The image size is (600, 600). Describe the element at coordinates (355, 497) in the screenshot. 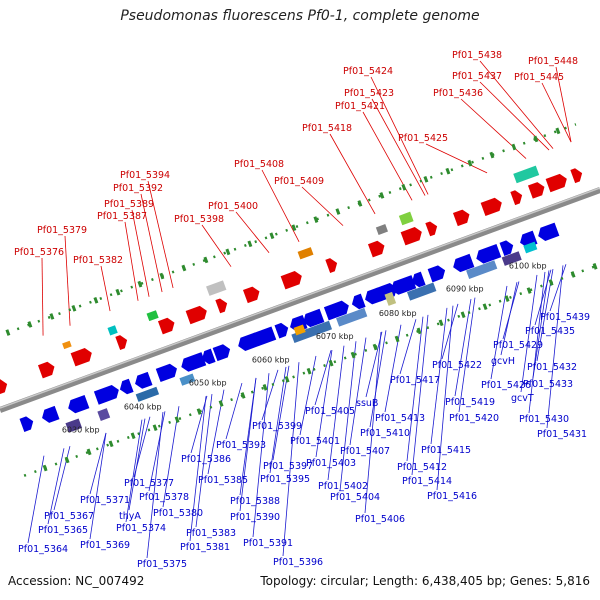

I see `gene-label-bottom: Pf01_5404` at that location.